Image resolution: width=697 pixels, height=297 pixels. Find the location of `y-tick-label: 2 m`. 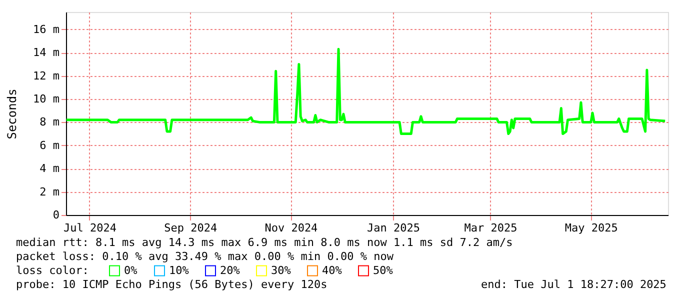

y-tick-label: 2 m is located at coordinates (50, 191).